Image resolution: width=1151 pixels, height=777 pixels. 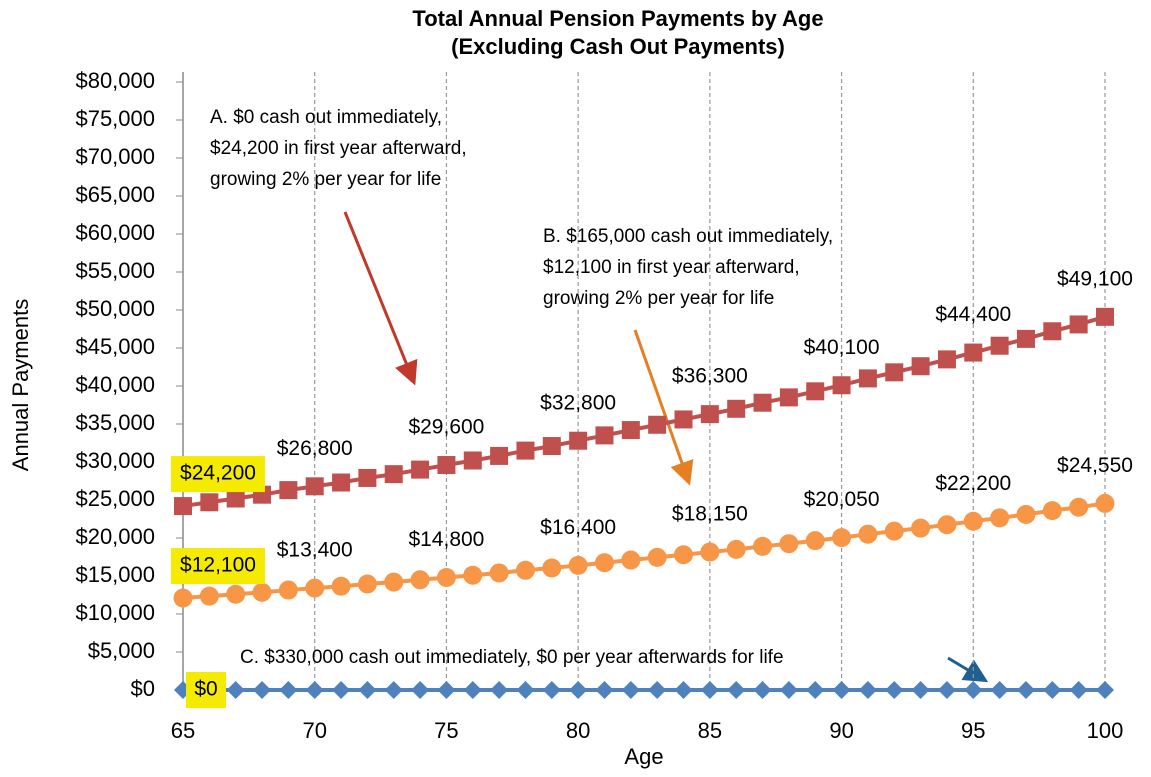 I want to click on data-label: $18,150, so click(x=710, y=514).